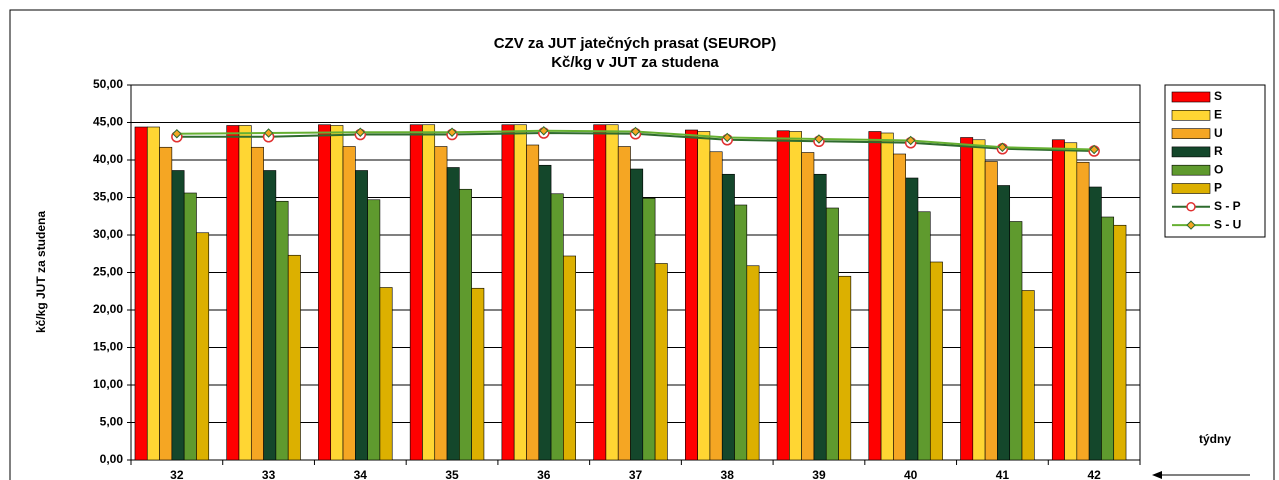 Image resolution: width=1279 pixels, height=480 pixels. What do you see at coordinates (108, 84) in the screenshot?
I see `y-tick-label: 50,00` at bounding box center [108, 84].